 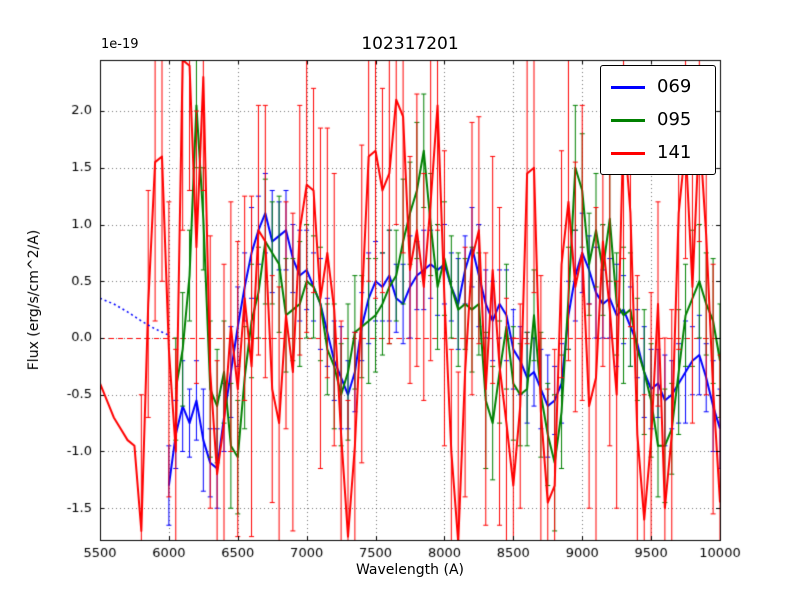 I want to click on legend-item-141: 141, so click(x=658, y=153).